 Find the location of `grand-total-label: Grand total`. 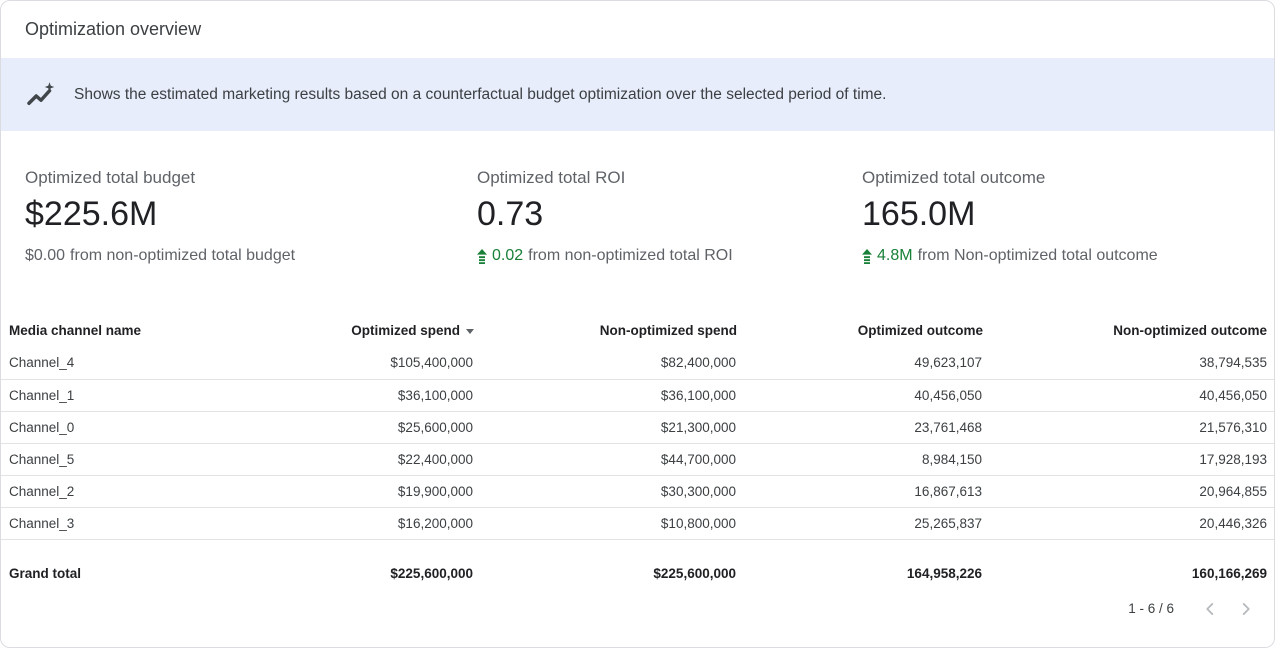

grand-total-label: Grand total is located at coordinates (45, 573).